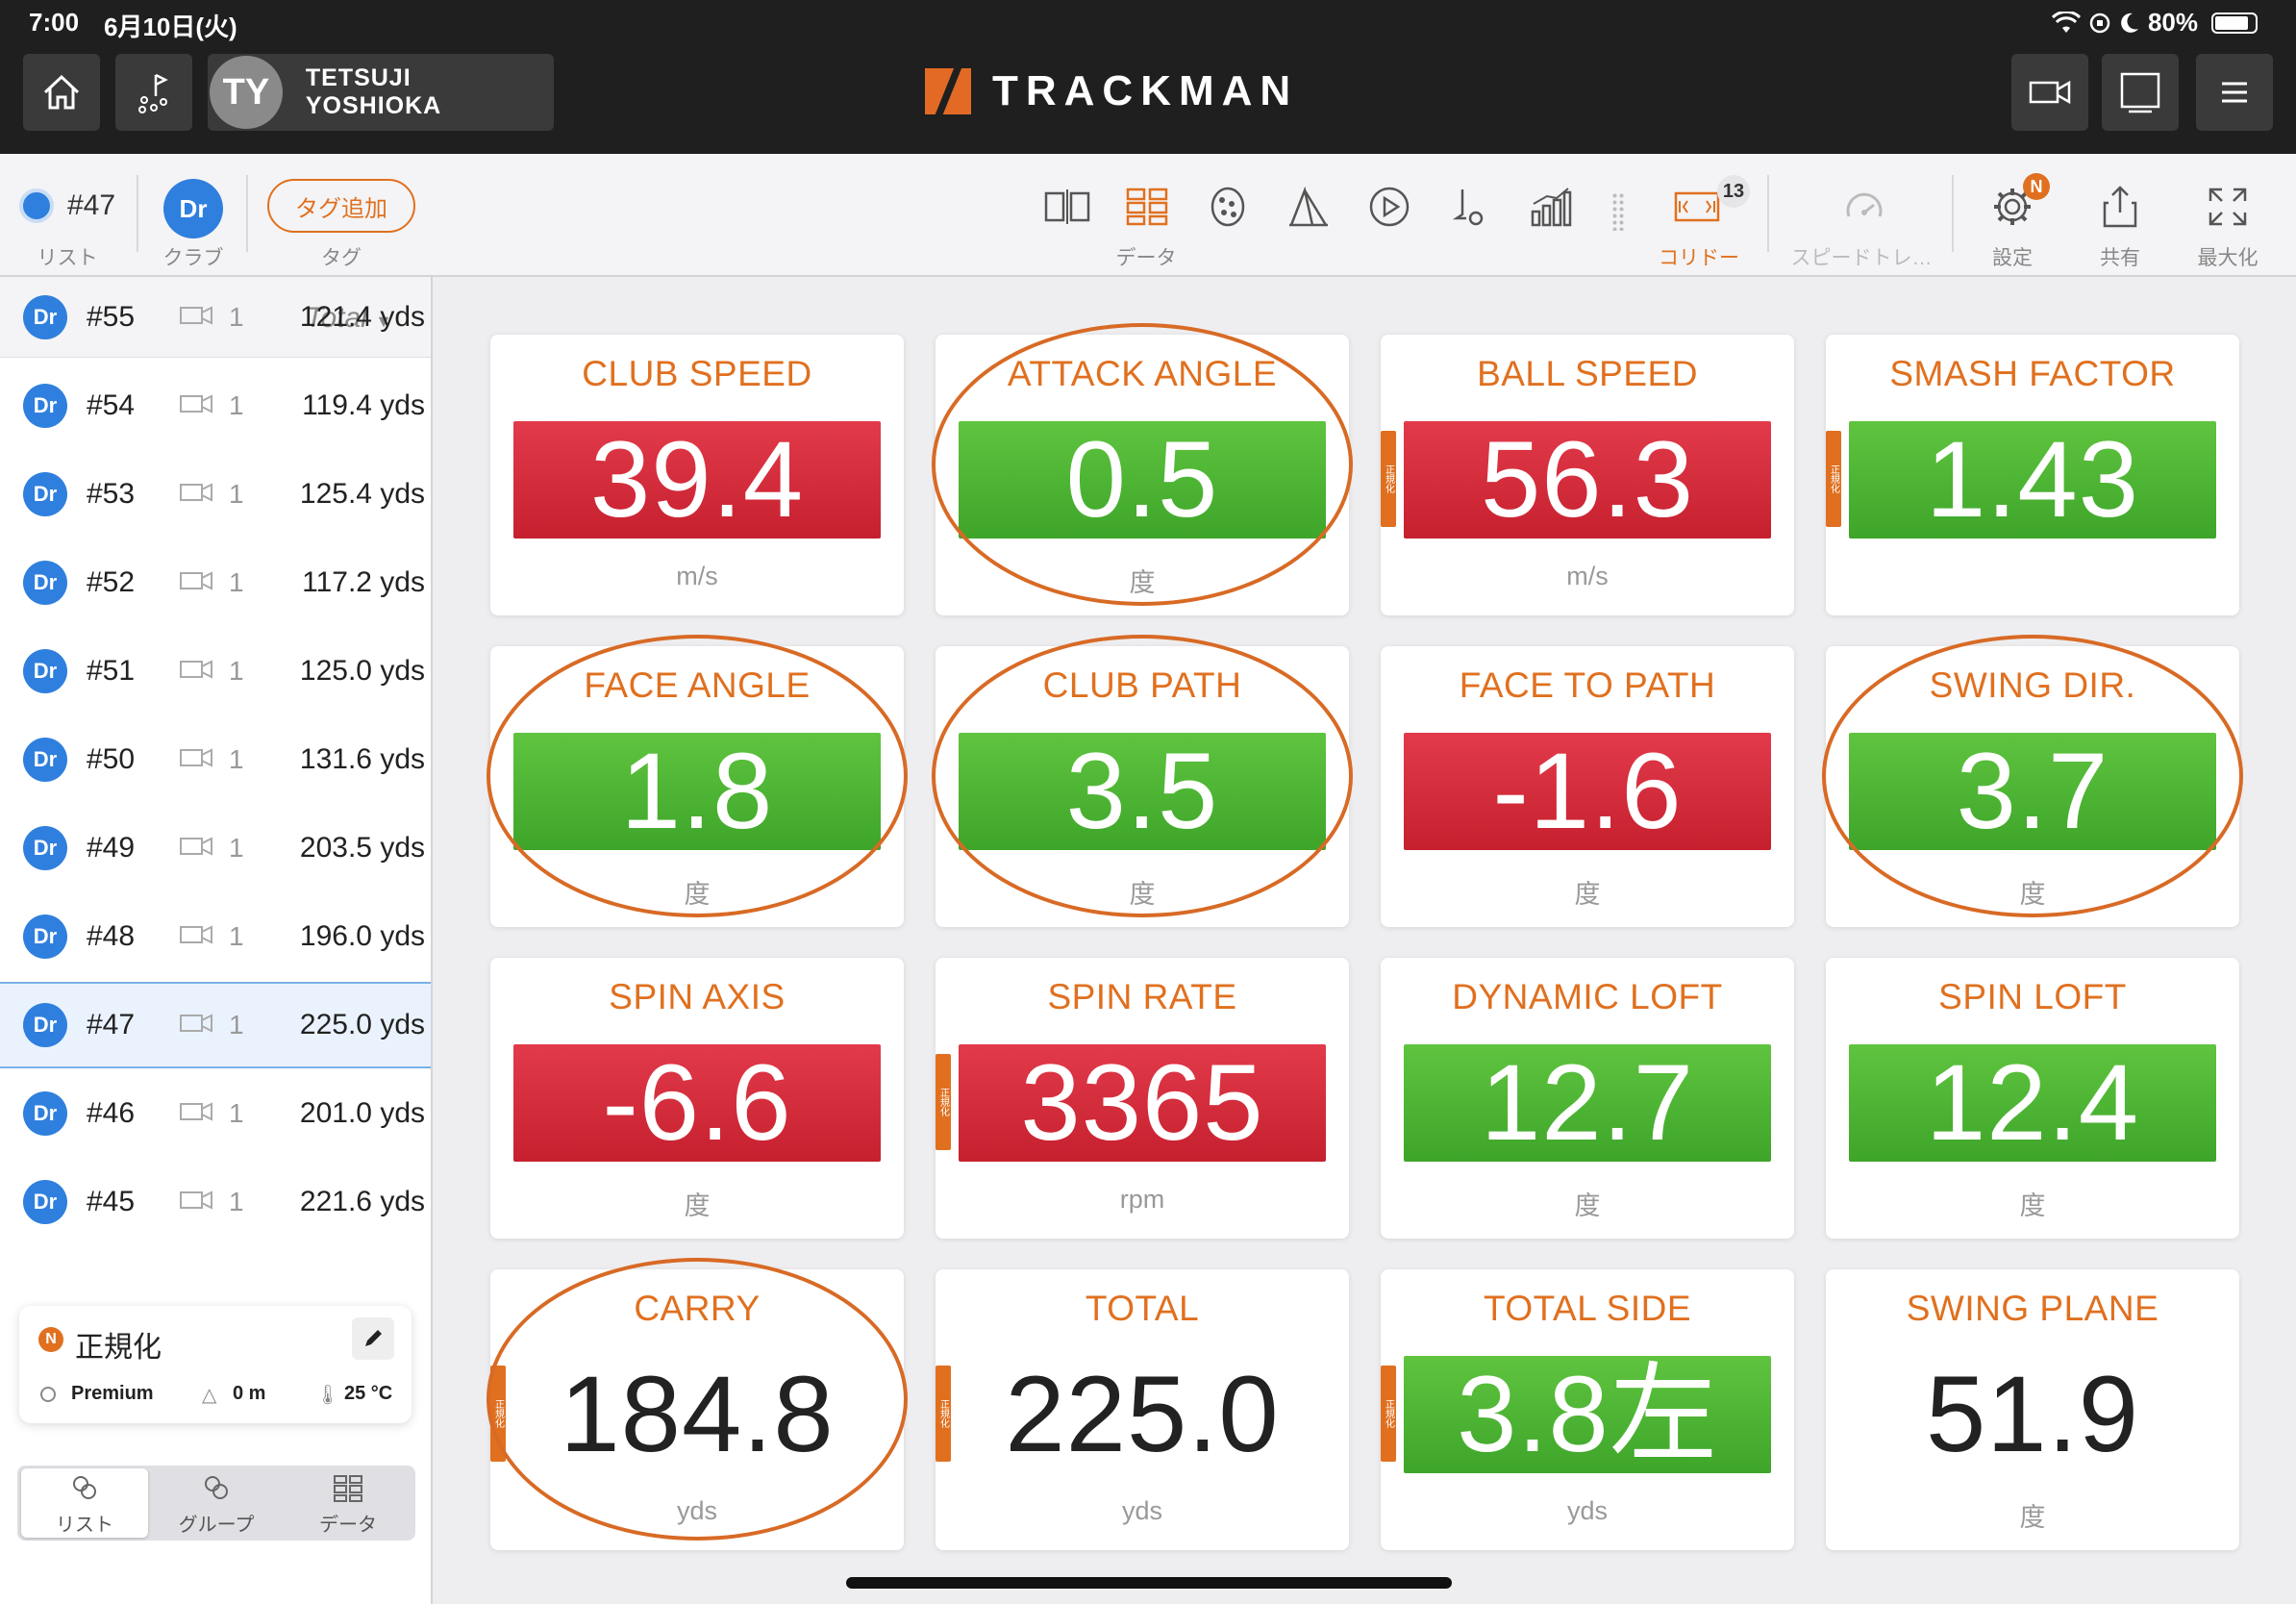  I want to click on drag-handle, so click(1618, 211).